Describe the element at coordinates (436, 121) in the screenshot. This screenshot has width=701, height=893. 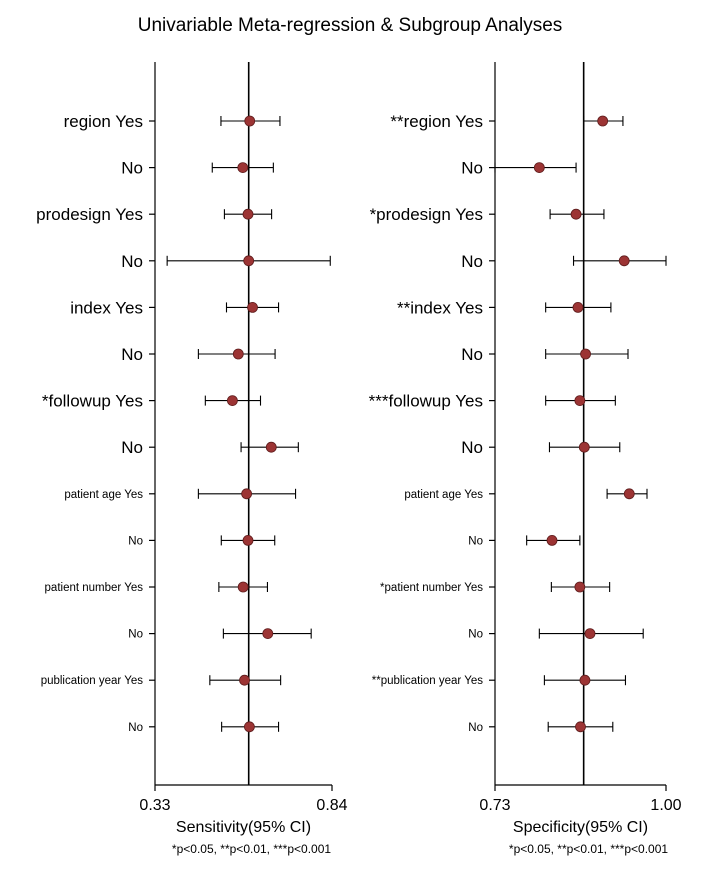
I see `row-label: **region Yes` at that location.